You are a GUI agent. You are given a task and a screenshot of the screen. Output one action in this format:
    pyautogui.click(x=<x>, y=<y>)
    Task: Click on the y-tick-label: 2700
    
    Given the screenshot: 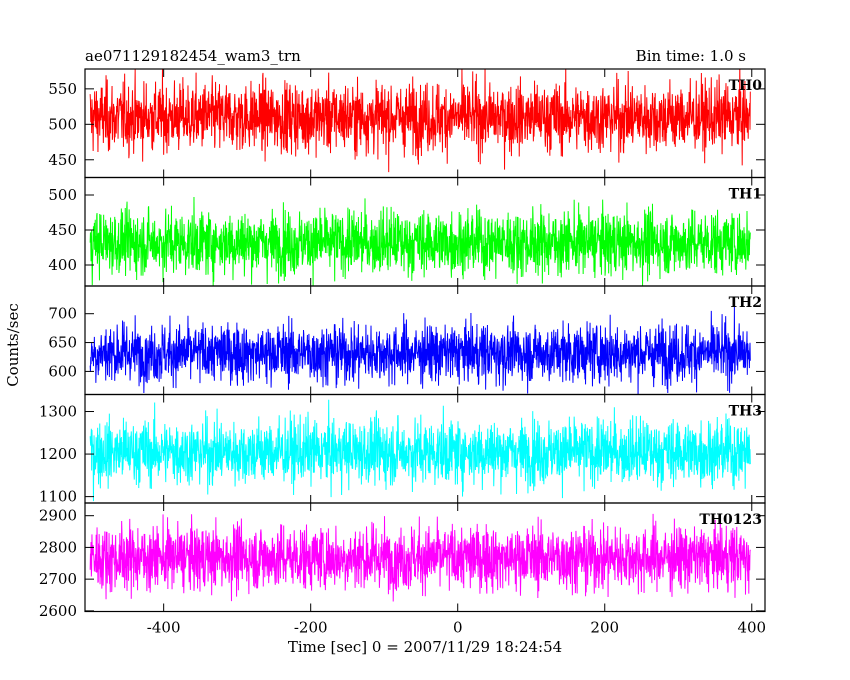 What is the action you would take?
    pyautogui.click(x=58, y=579)
    